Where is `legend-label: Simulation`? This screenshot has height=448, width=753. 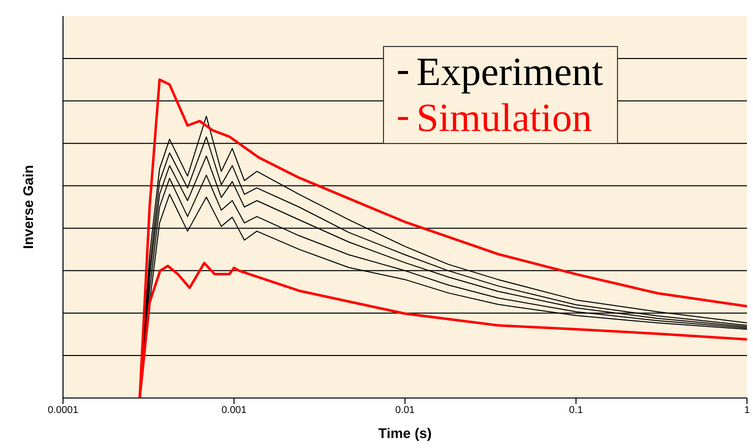
legend-label: Simulation is located at coordinates (504, 118).